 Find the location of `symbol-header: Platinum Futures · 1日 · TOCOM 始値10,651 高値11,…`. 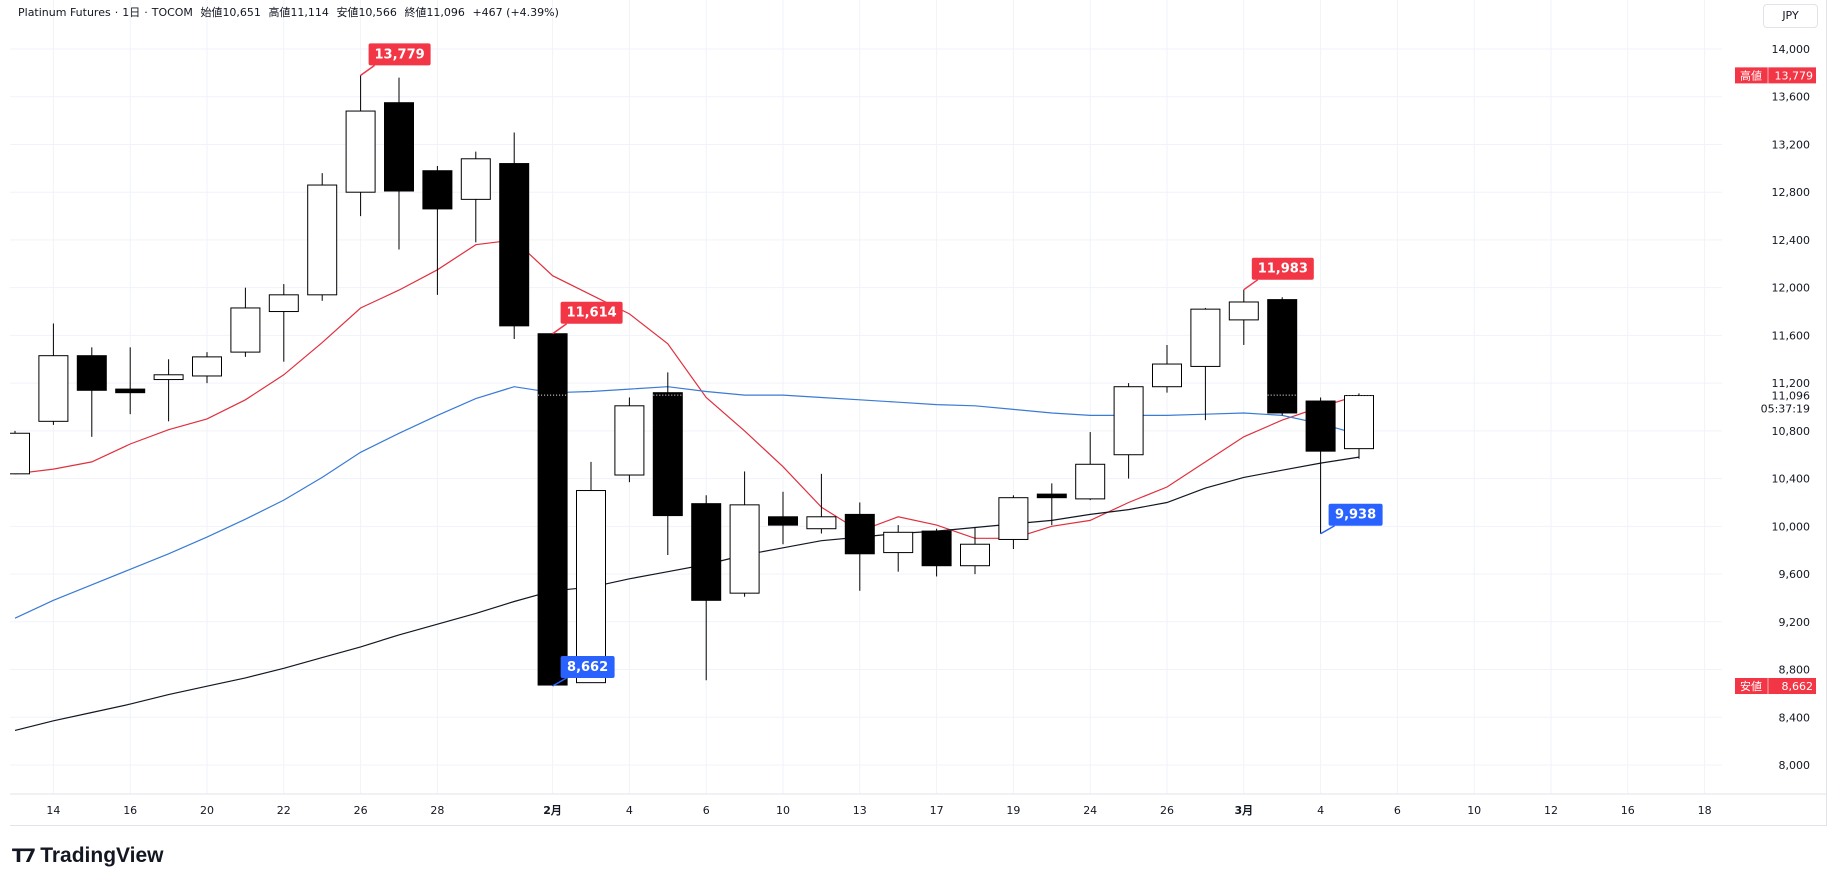

symbol-header: Platinum Futures · 1日 · TOCOM 始値10,651 高値11,… is located at coordinates (288, 12).